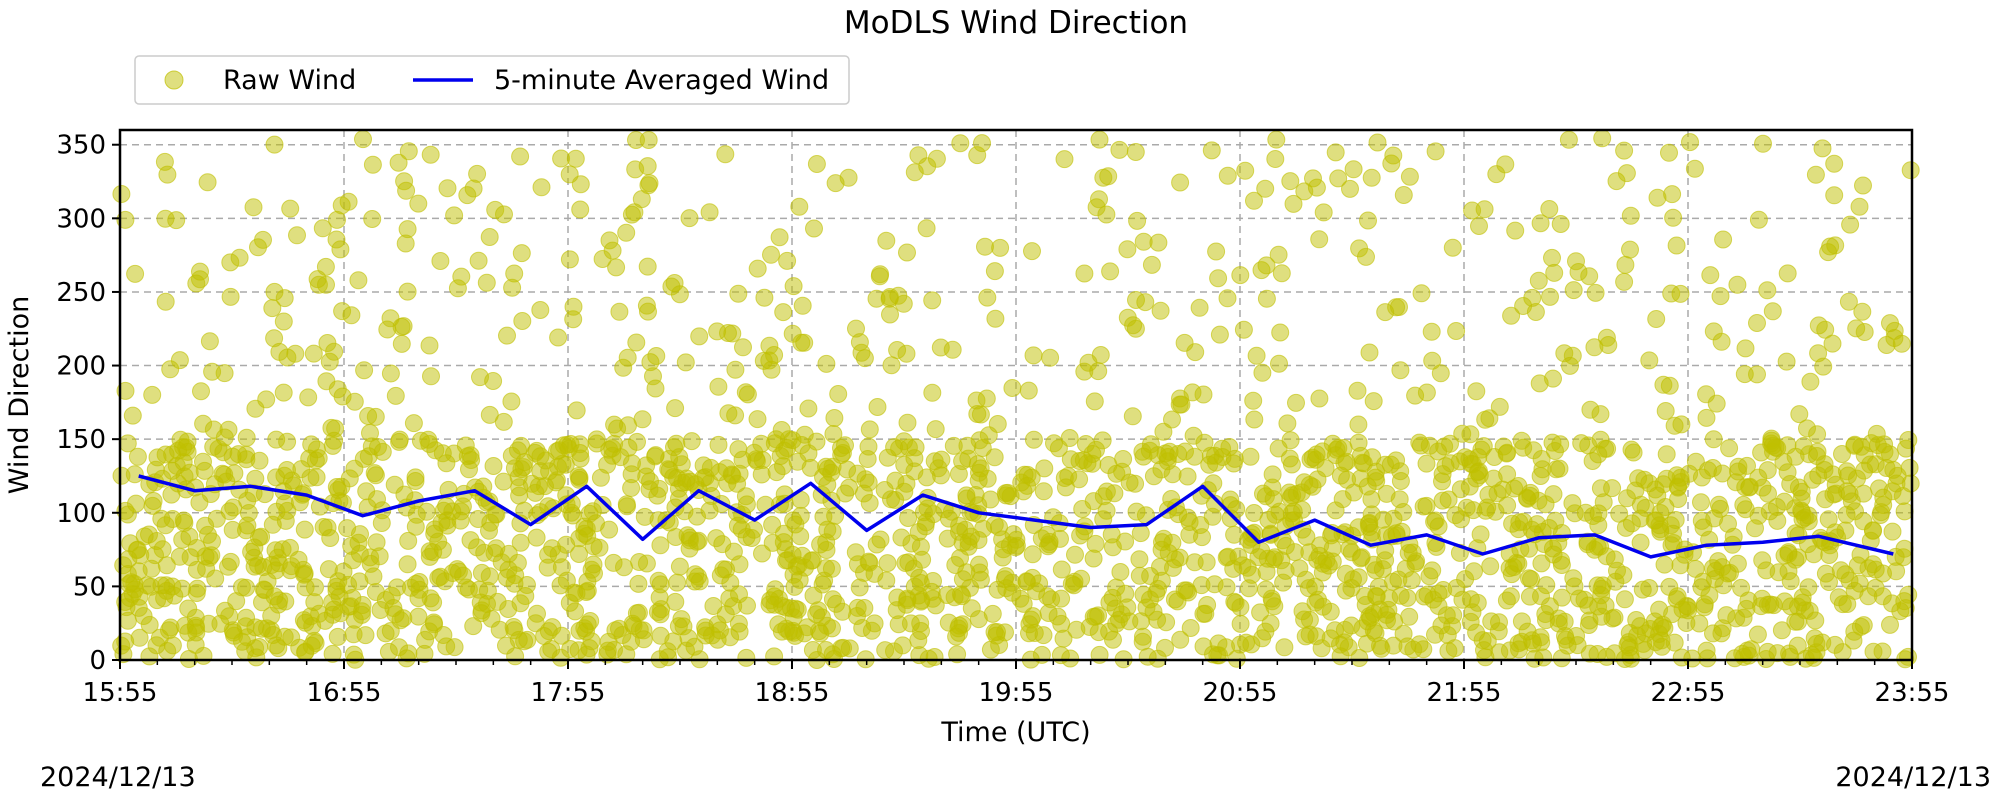  Describe the element at coordinates (1016, 516) in the screenshot. I see `averaged-wind-line` at that location.